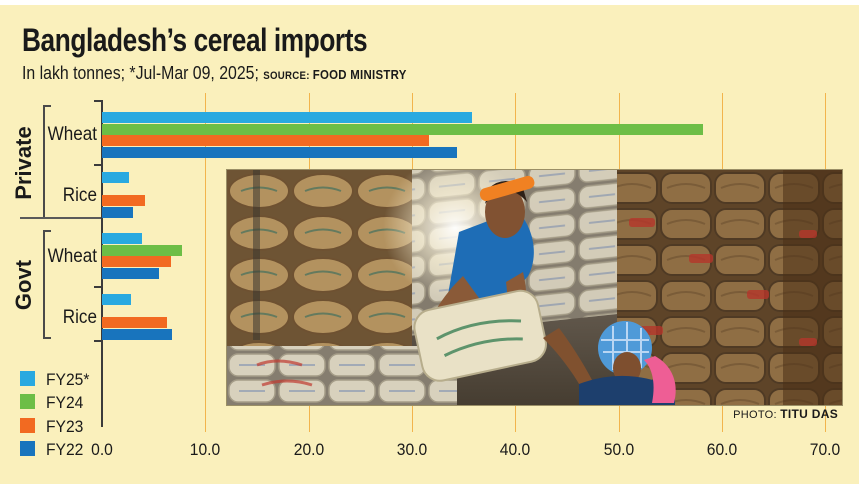 This screenshot has height=484, width=859. What do you see at coordinates (116, 299) in the screenshot?
I see `bar-FY25-govt-rice` at bounding box center [116, 299].